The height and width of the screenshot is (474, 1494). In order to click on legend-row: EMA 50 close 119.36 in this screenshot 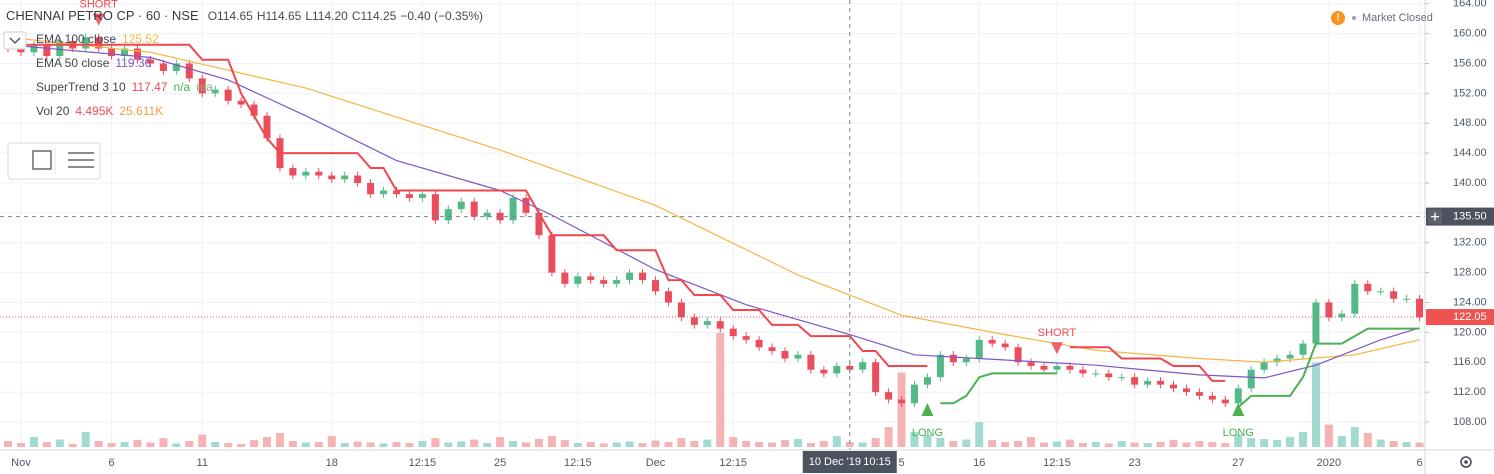, I will do `click(94, 63)`.